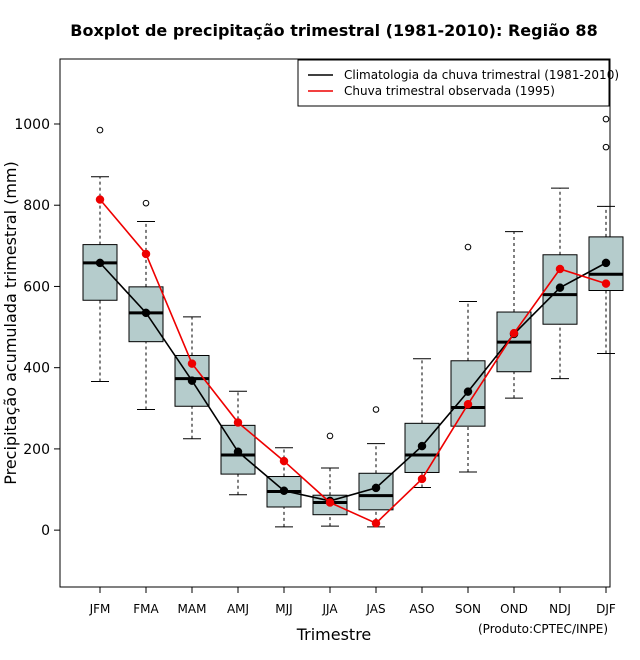 The image size is (640, 660). Describe the element at coordinates (146, 305) in the screenshot. I see `boxplot-fma` at that location.